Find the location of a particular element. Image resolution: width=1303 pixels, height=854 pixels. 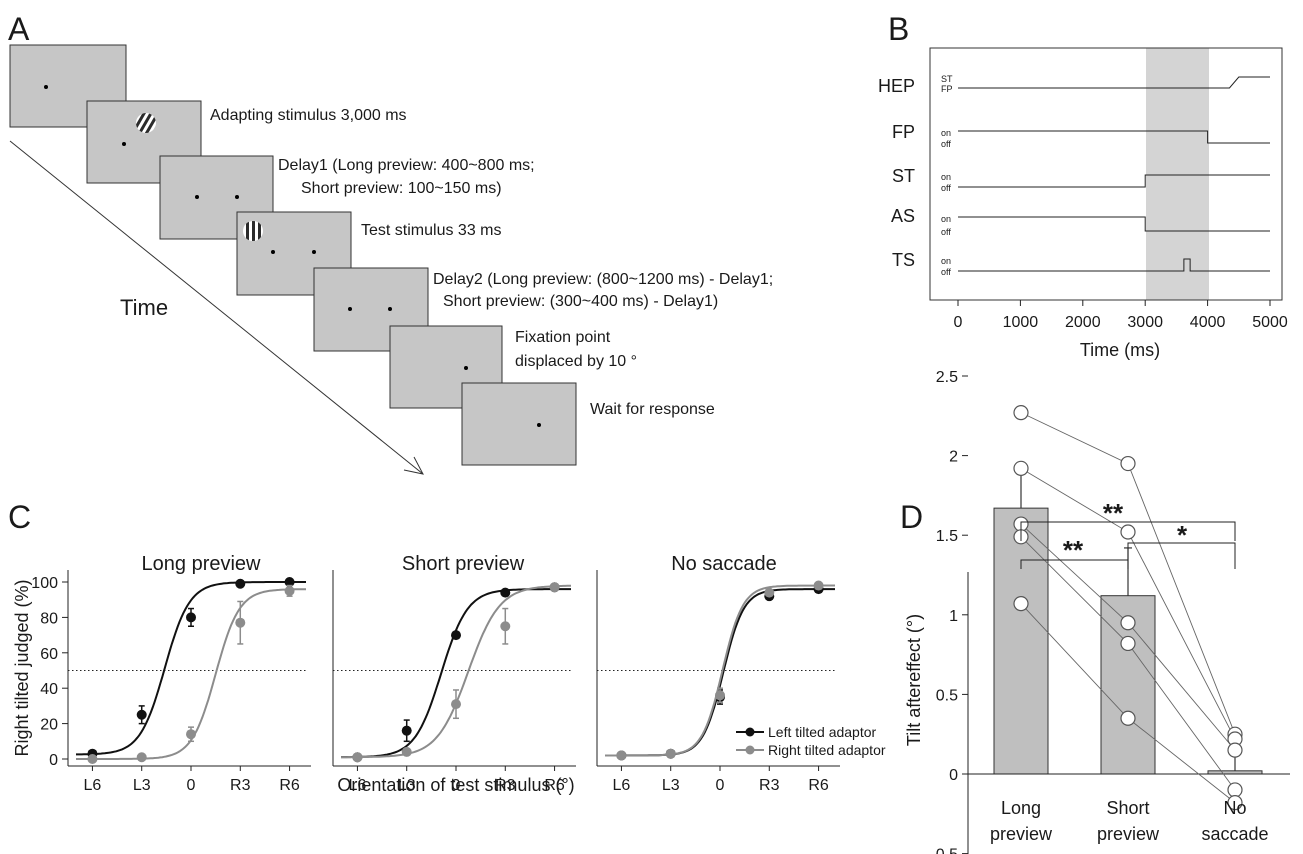

event-label-fixation: Fixation point is located at coordinates (563, 337).